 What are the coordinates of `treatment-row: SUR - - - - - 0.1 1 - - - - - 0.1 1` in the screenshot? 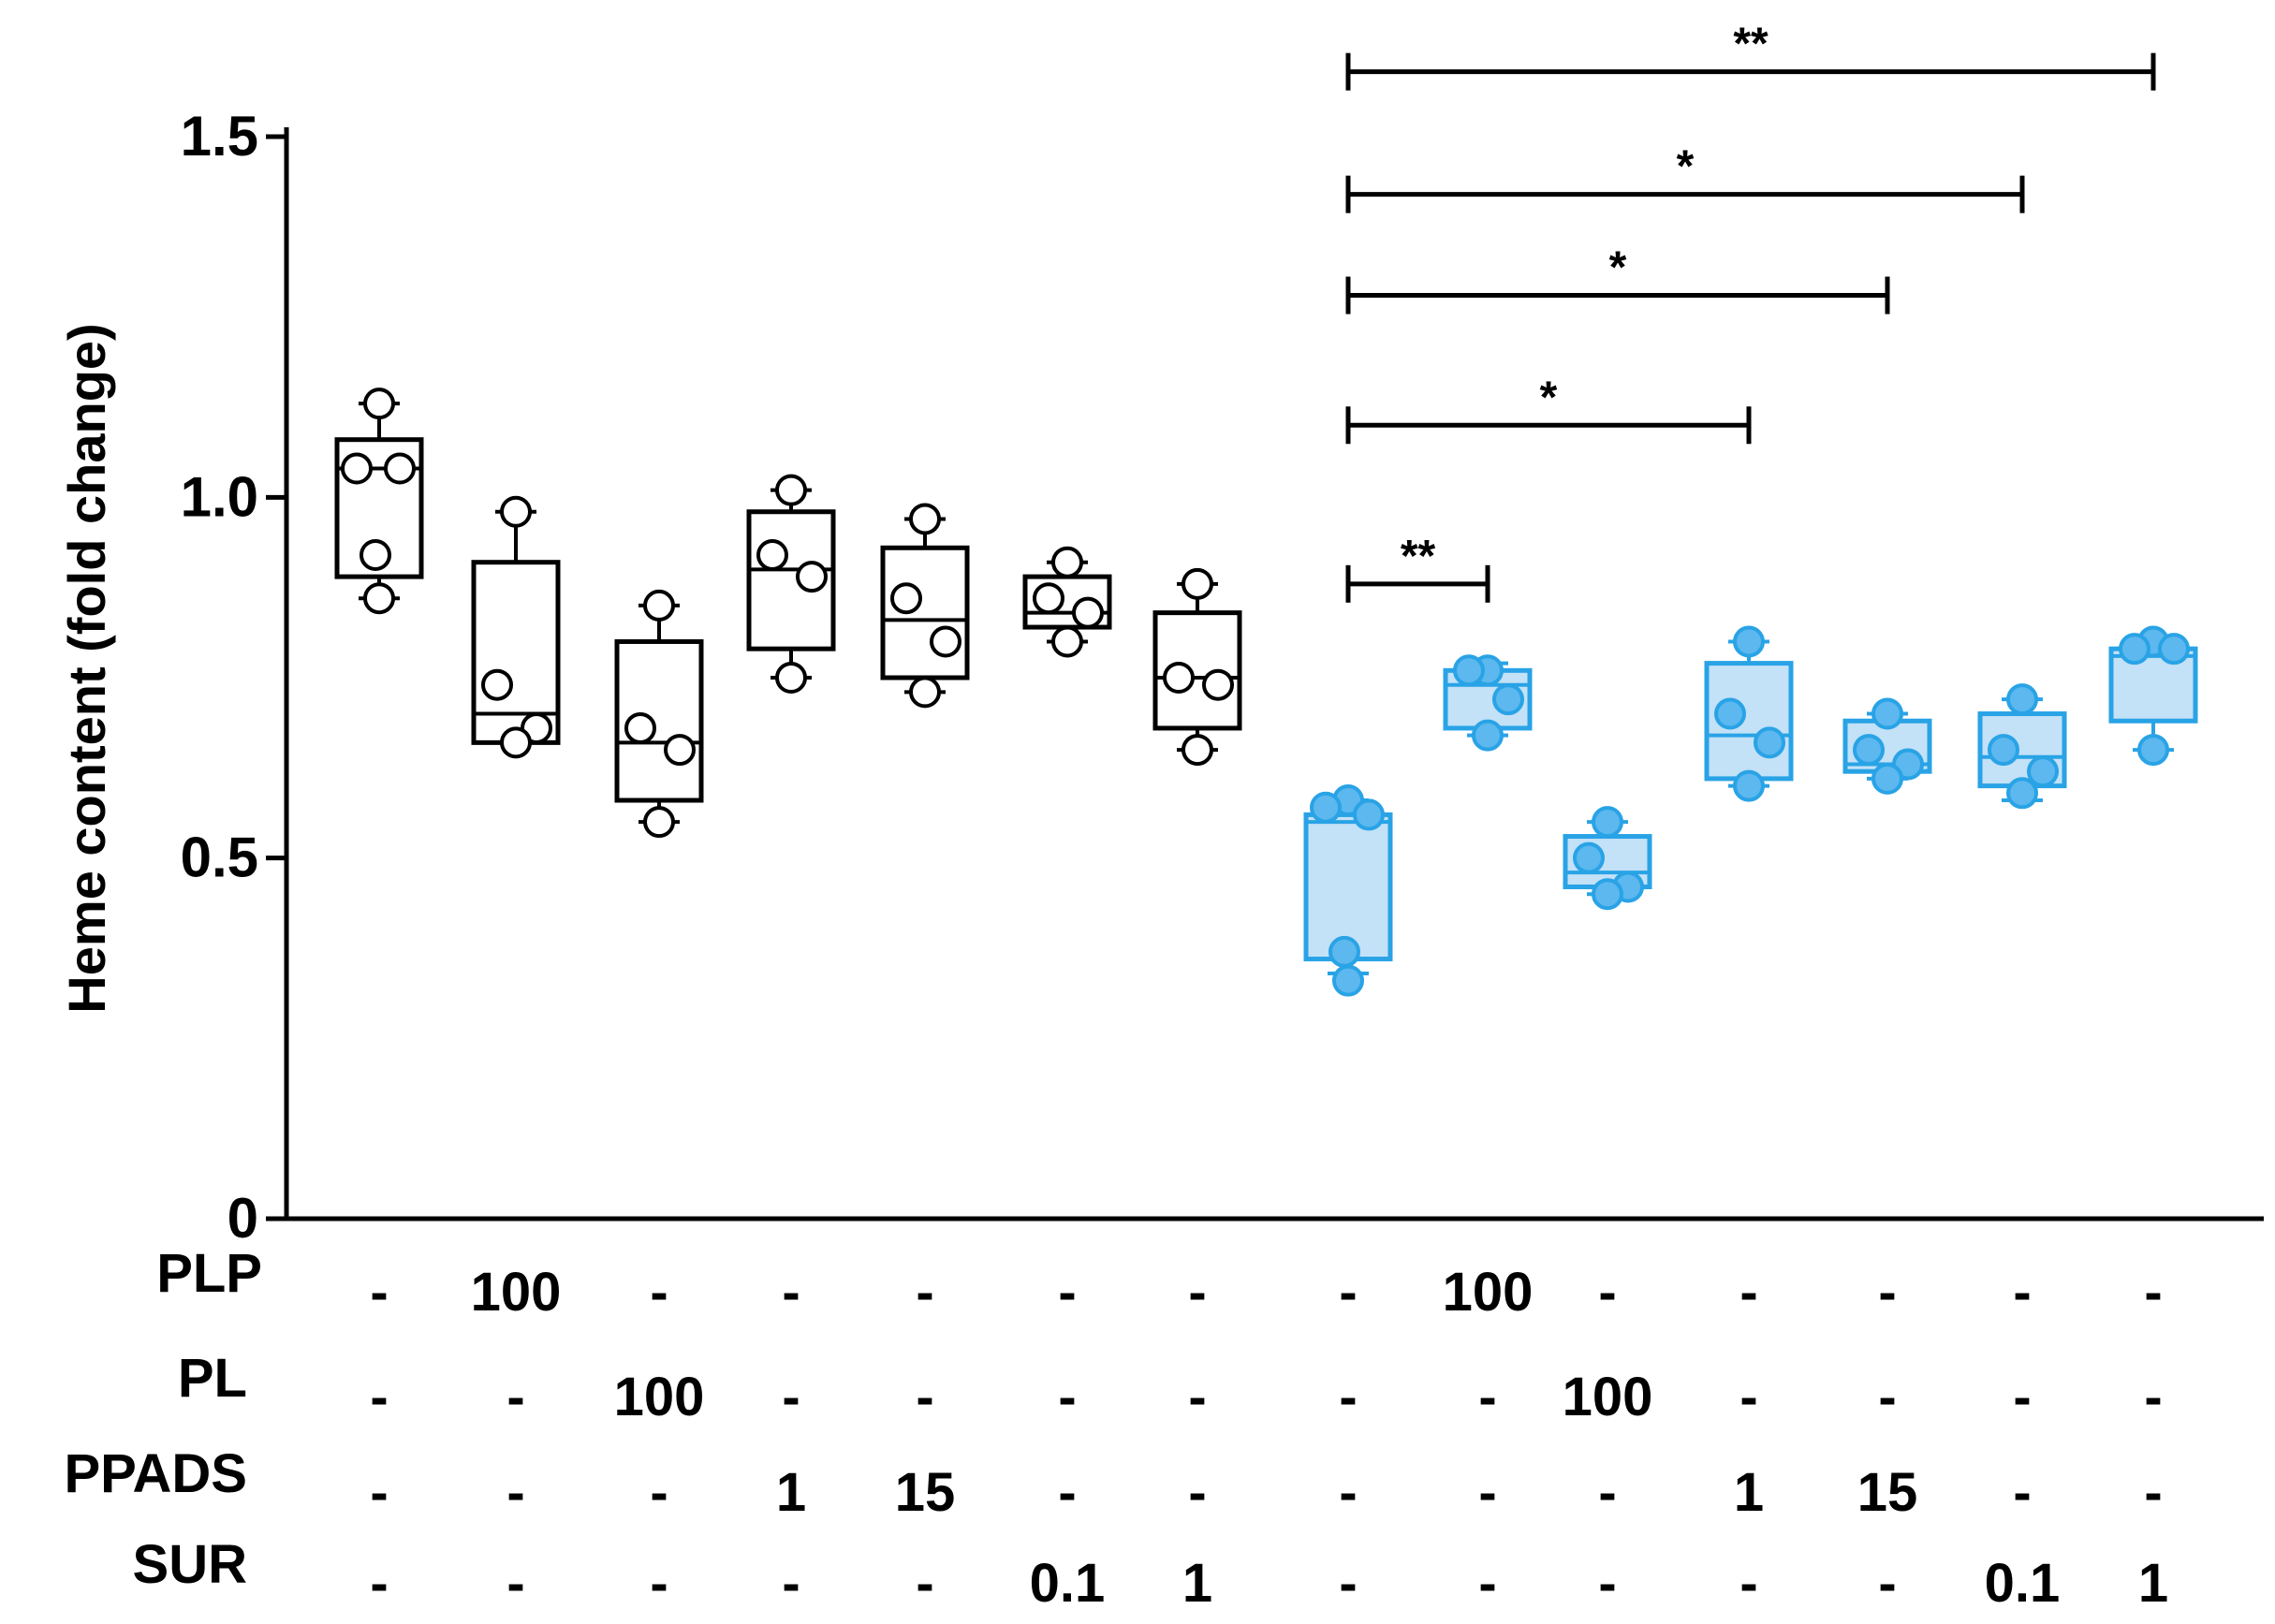 It's located at (1151, 1574).